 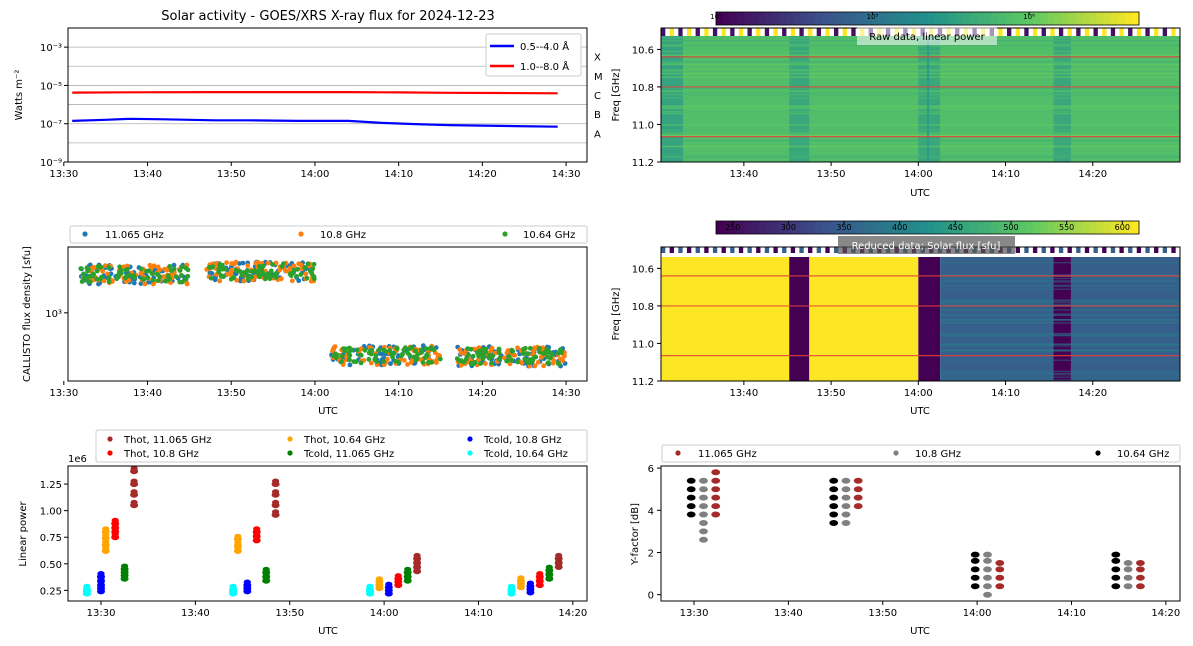 What do you see at coordinates (938, 454) in the screenshot?
I see `yfactor-legend-label-1: 10.8 GHz` at bounding box center [938, 454].